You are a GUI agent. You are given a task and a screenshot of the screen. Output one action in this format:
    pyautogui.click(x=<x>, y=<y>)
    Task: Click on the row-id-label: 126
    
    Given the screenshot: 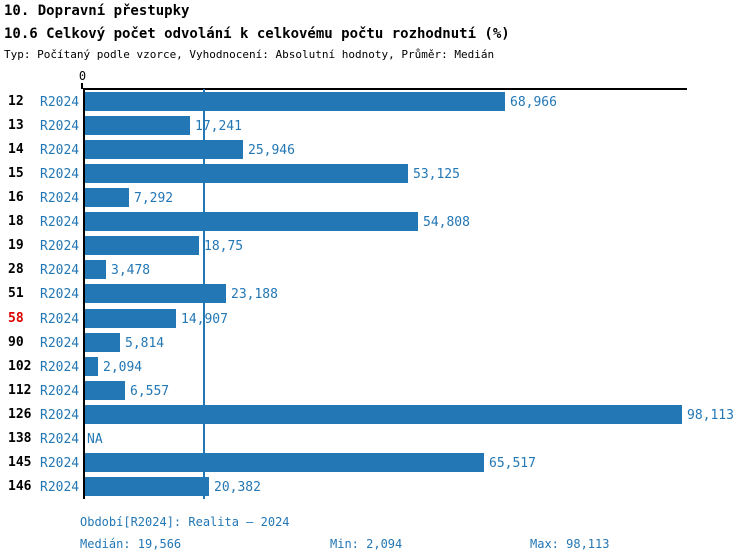 What is the action you would take?
    pyautogui.click(x=20, y=414)
    